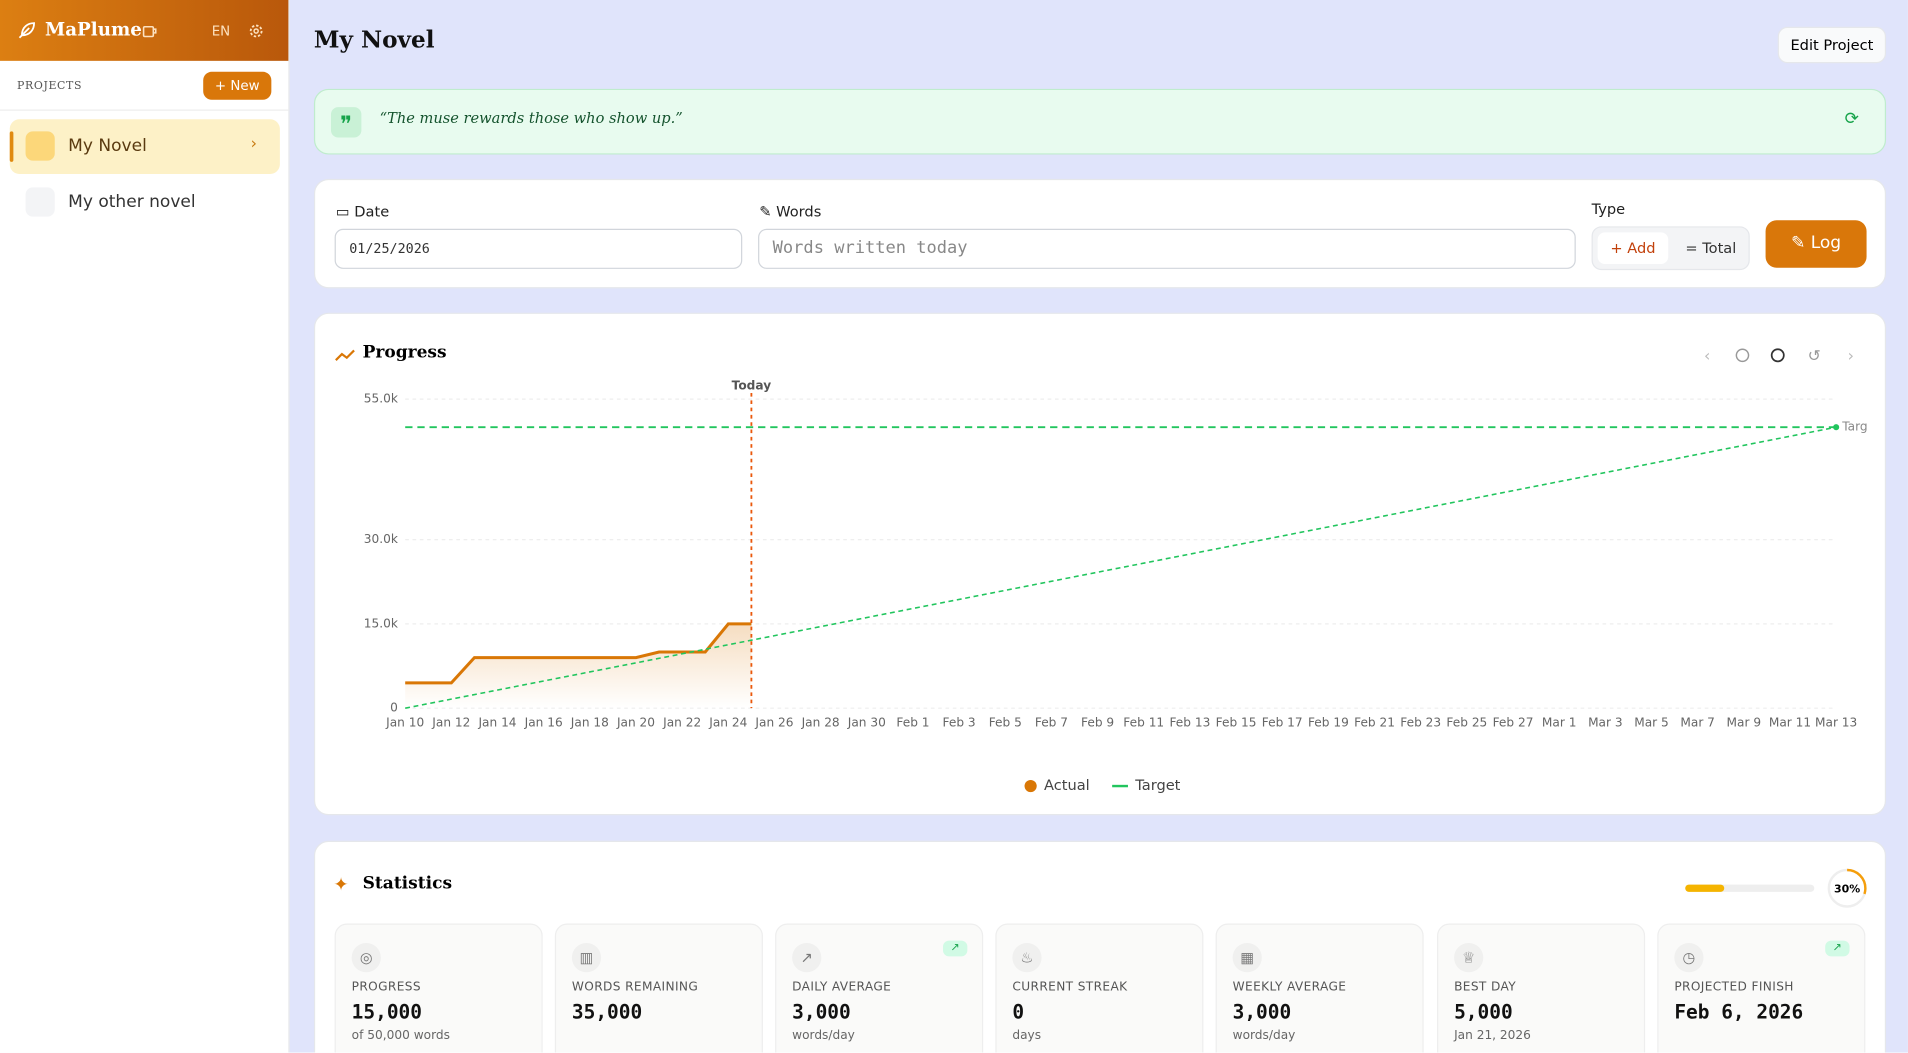  What do you see at coordinates (386, 987) in the screenshot?
I see `stat-label: PROGRESS` at bounding box center [386, 987].